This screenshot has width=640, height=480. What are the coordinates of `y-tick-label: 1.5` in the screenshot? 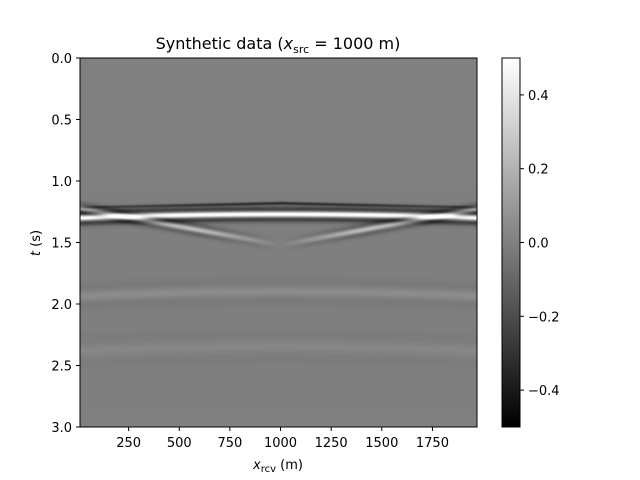 It's located at (61, 244).